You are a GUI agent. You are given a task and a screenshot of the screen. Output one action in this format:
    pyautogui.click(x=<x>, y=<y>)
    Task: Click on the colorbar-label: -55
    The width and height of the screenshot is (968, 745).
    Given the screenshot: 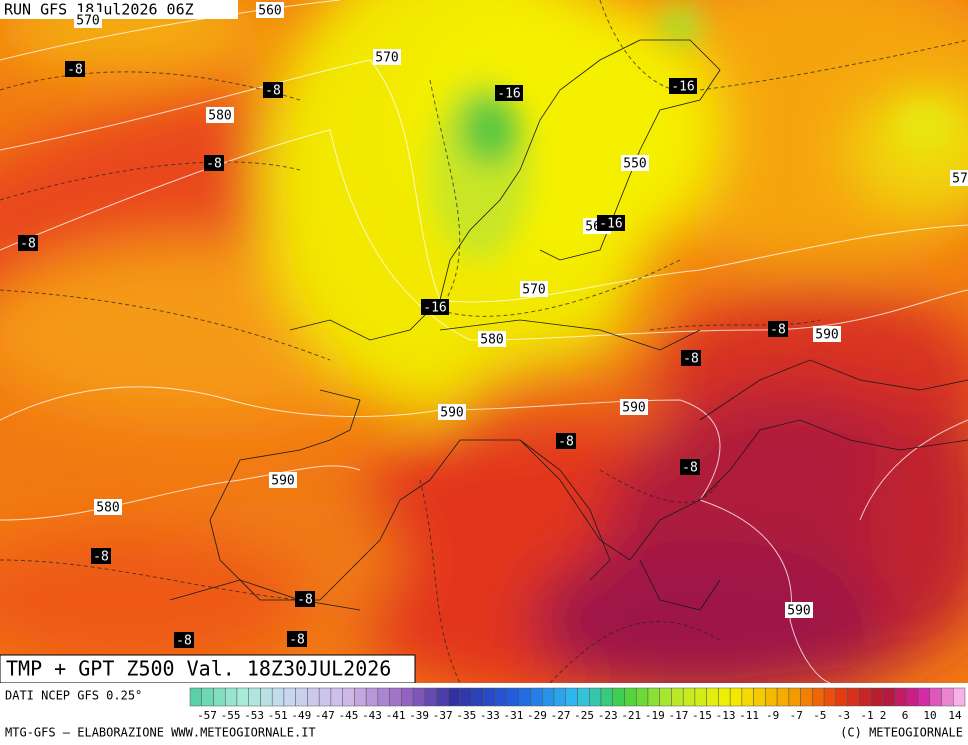 What is the action you would take?
    pyautogui.click(x=231, y=715)
    